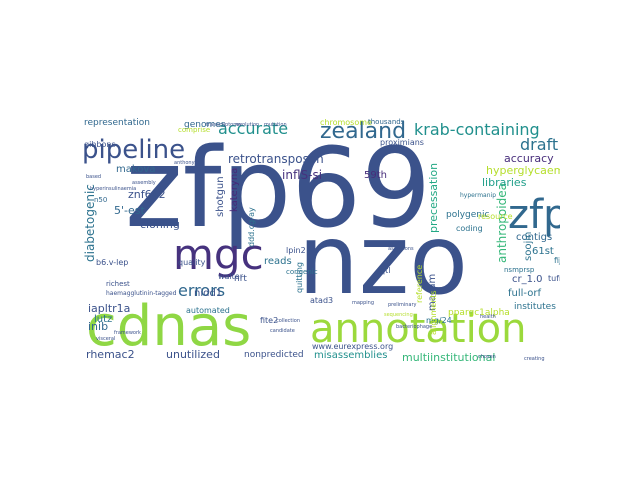 The width and height of the screenshot is (640, 480). What do you see at coordinates (402, 305) in the screenshot?
I see `word: preliminary` at bounding box center [402, 305].